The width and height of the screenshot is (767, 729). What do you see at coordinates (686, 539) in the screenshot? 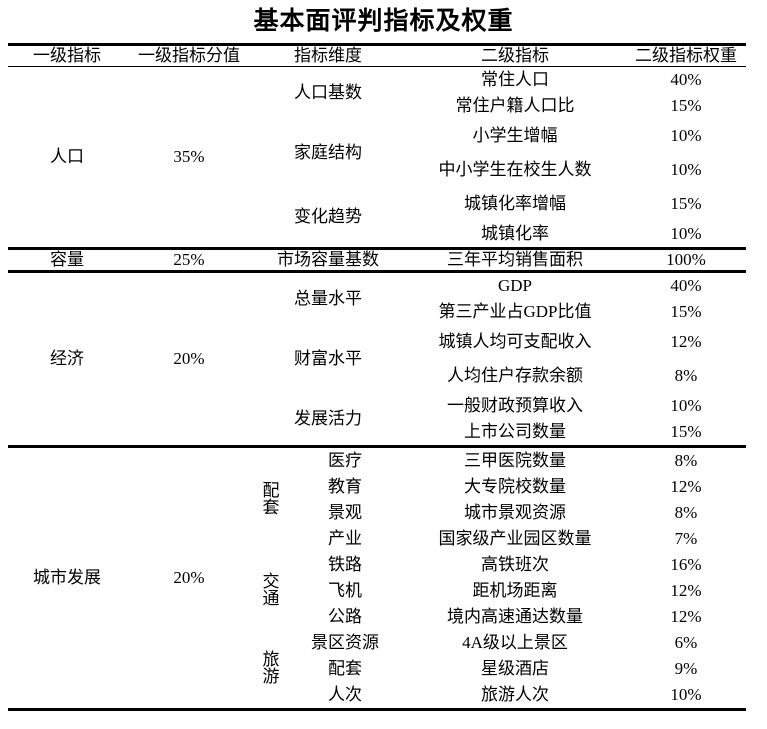
I see `level2-weight: 7%` at bounding box center [686, 539].